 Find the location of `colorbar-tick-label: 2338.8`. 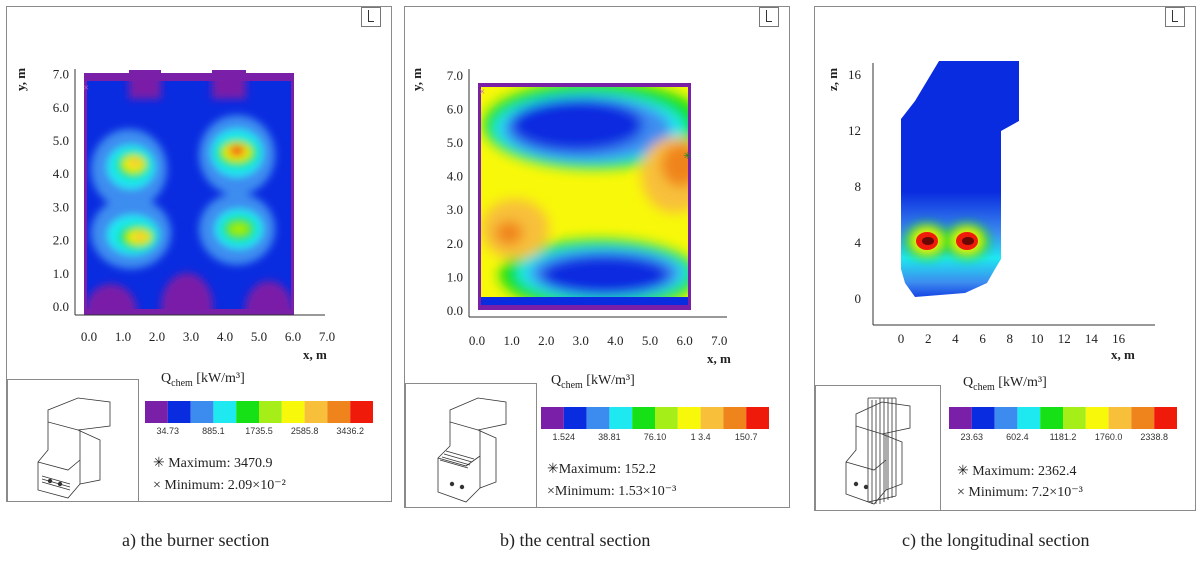

colorbar-tick-label: 2338.8 is located at coordinates (1154, 436).